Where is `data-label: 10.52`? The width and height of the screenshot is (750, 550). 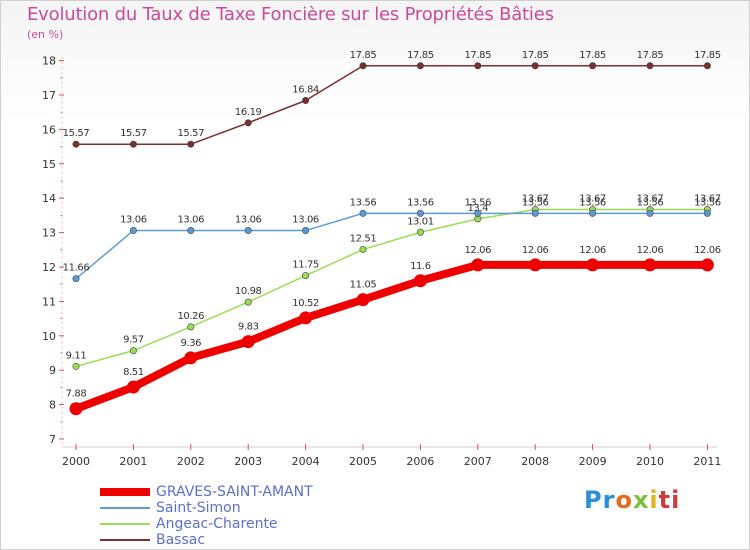
data-label: 10.52 is located at coordinates (305, 303).